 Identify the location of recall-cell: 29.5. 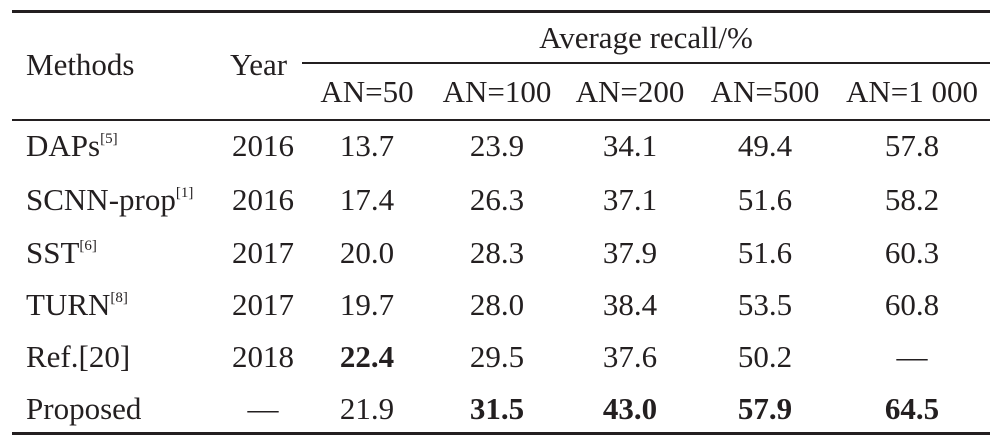
(497, 356).